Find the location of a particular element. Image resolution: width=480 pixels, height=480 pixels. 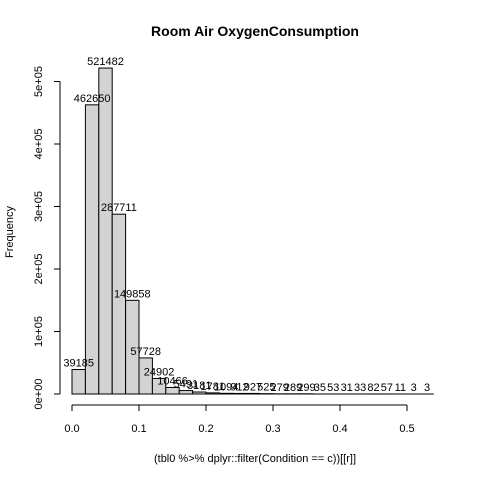

x-tick-label: 0.5 is located at coordinates (406, 429).